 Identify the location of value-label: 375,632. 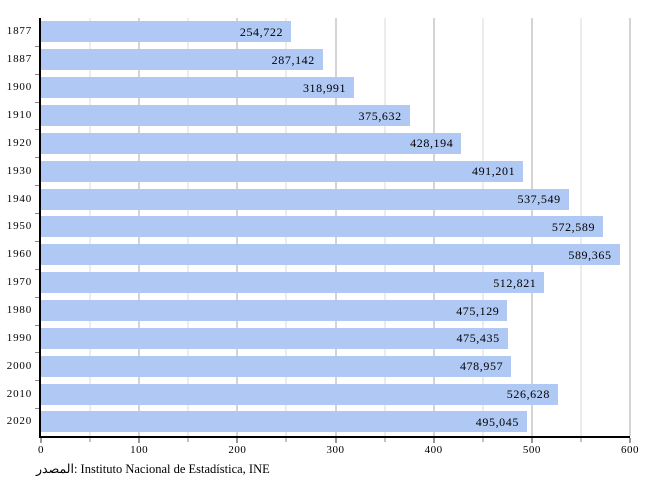
(380, 115).